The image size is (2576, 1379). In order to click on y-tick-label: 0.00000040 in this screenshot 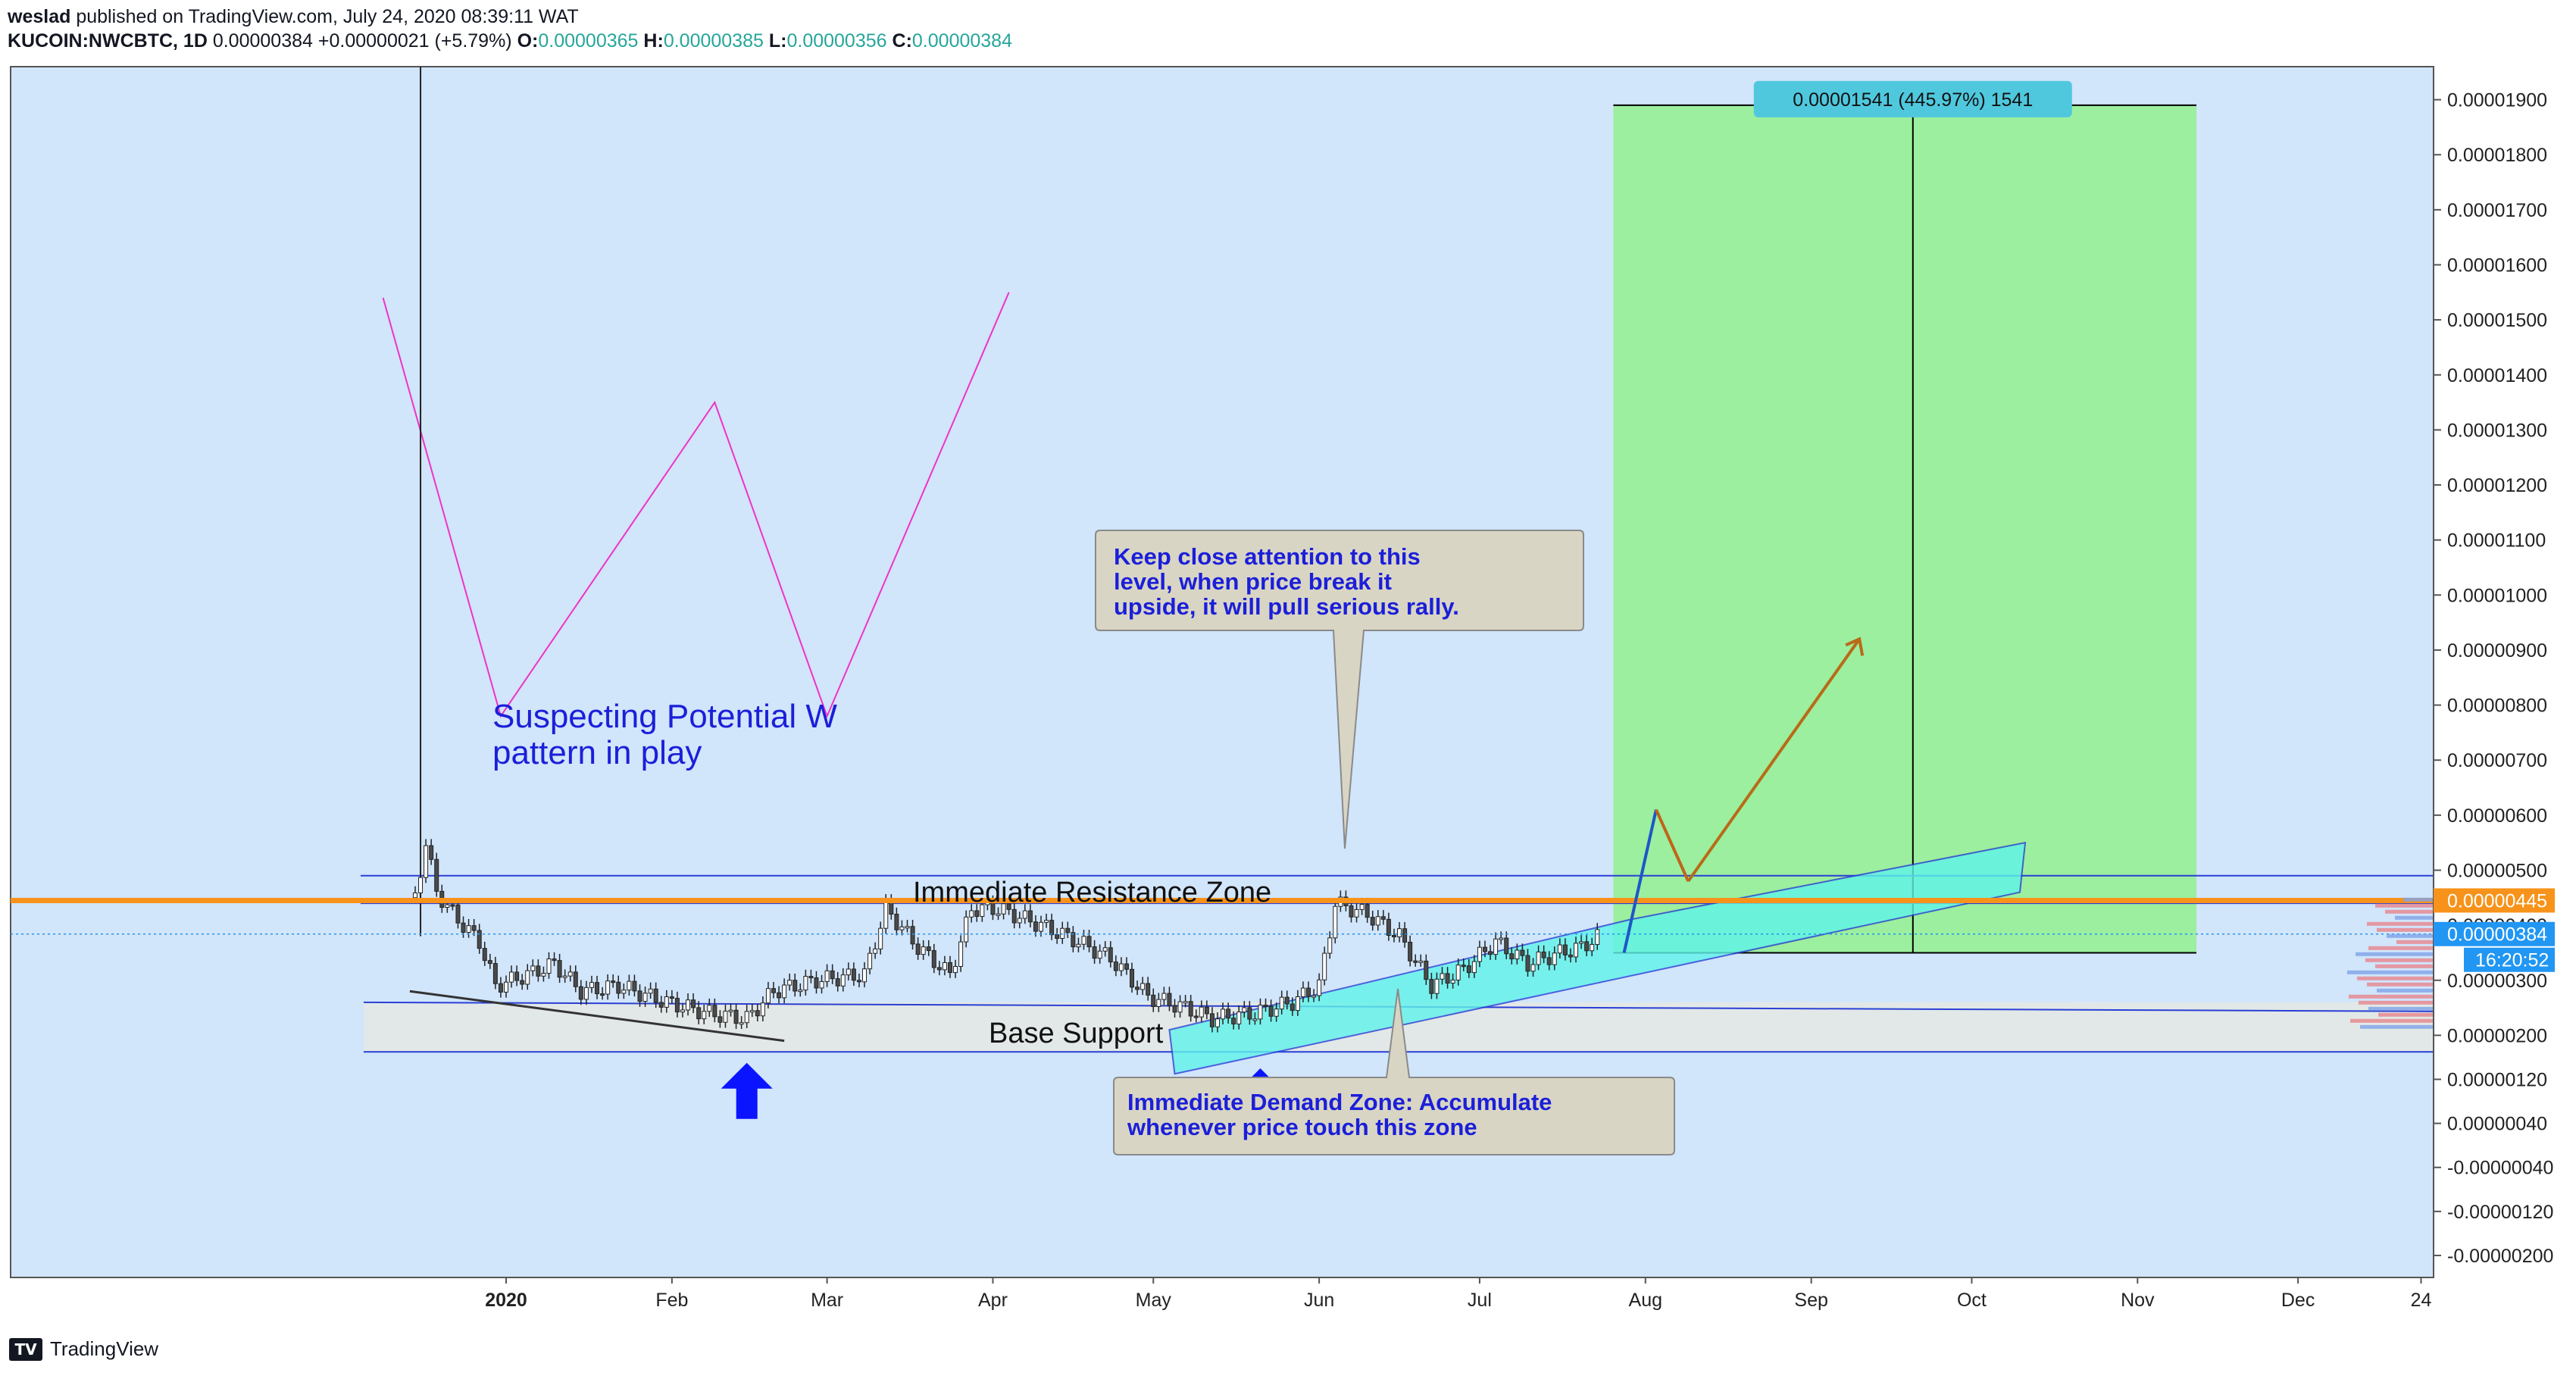, I will do `click(2497, 1124)`.